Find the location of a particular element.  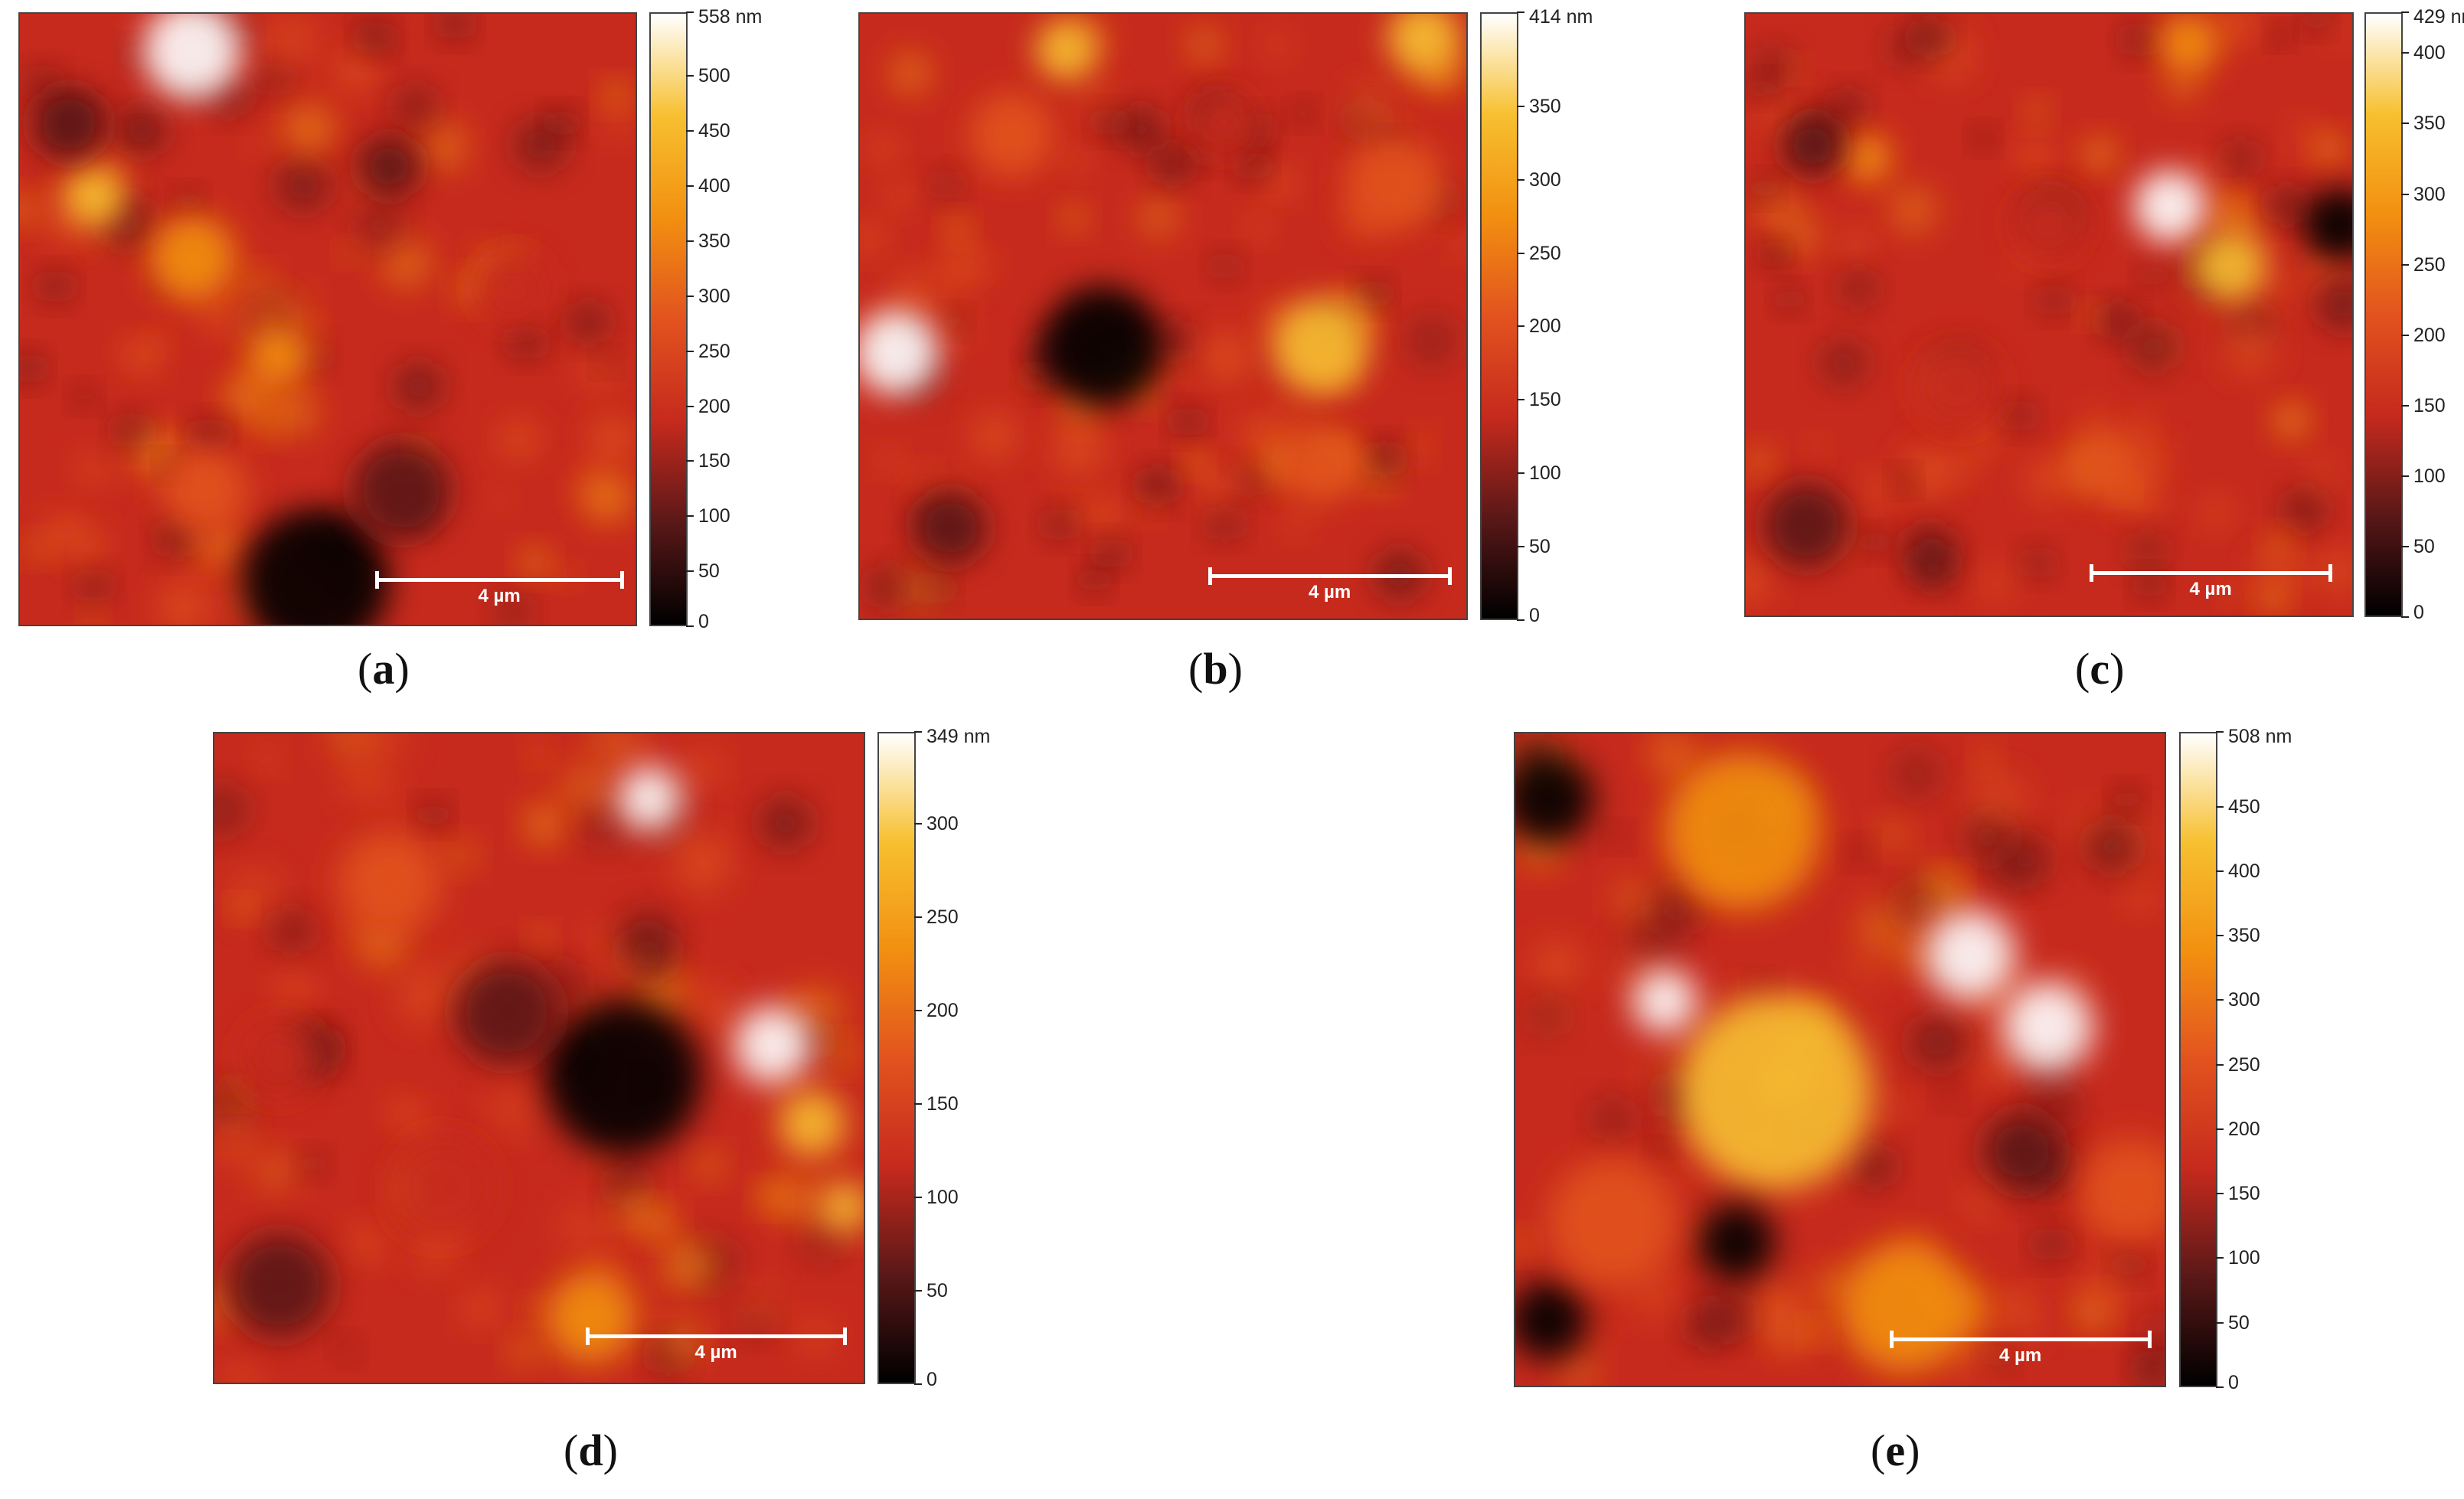

colorbar-tick-label: 450 is located at coordinates (2244, 806).